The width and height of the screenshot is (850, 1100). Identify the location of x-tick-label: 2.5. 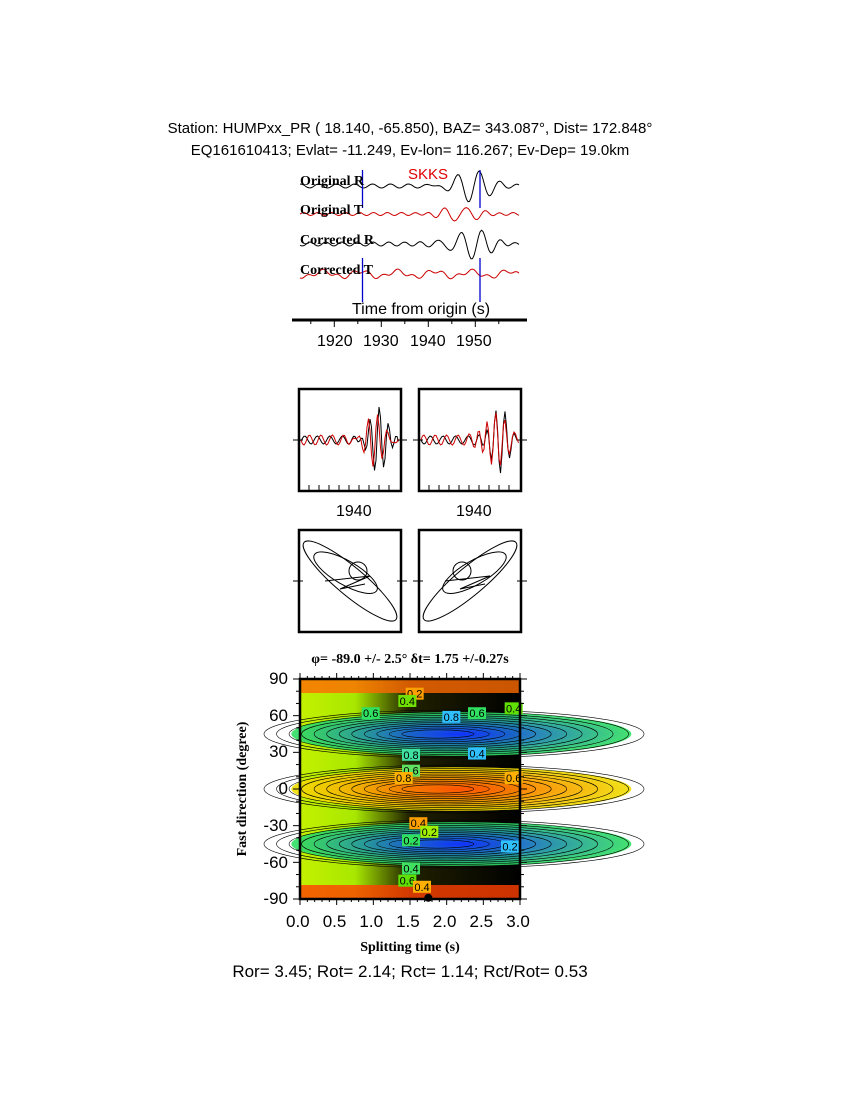
(481, 921).